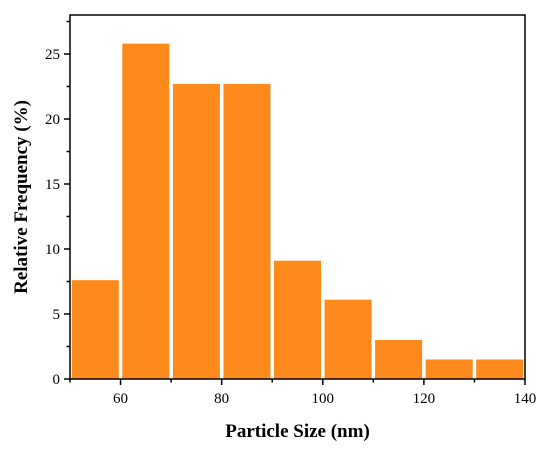 The image size is (550, 454). I want to click on x-tick-label: 100, so click(323, 399).